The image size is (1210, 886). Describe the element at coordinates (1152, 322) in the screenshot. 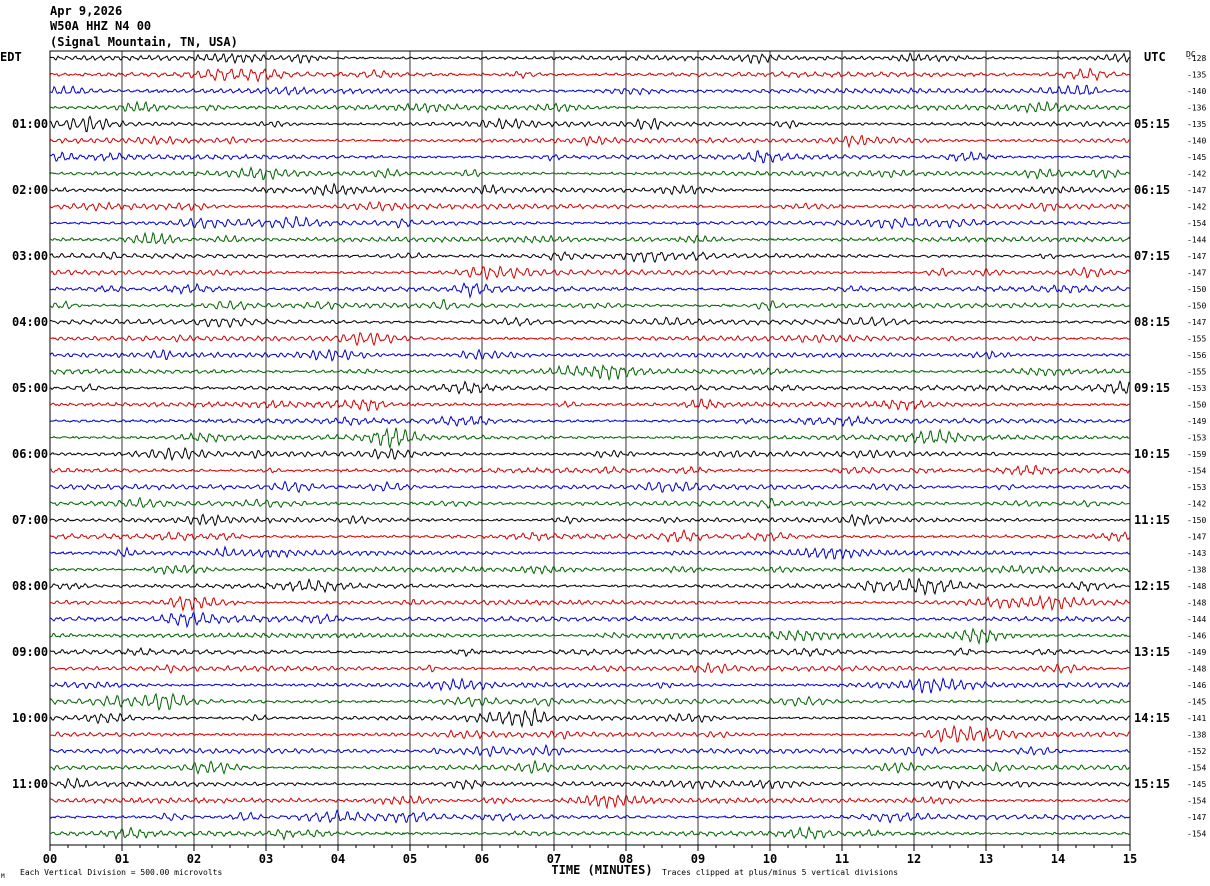

I see `utc-hour-label: 08:15` at that location.